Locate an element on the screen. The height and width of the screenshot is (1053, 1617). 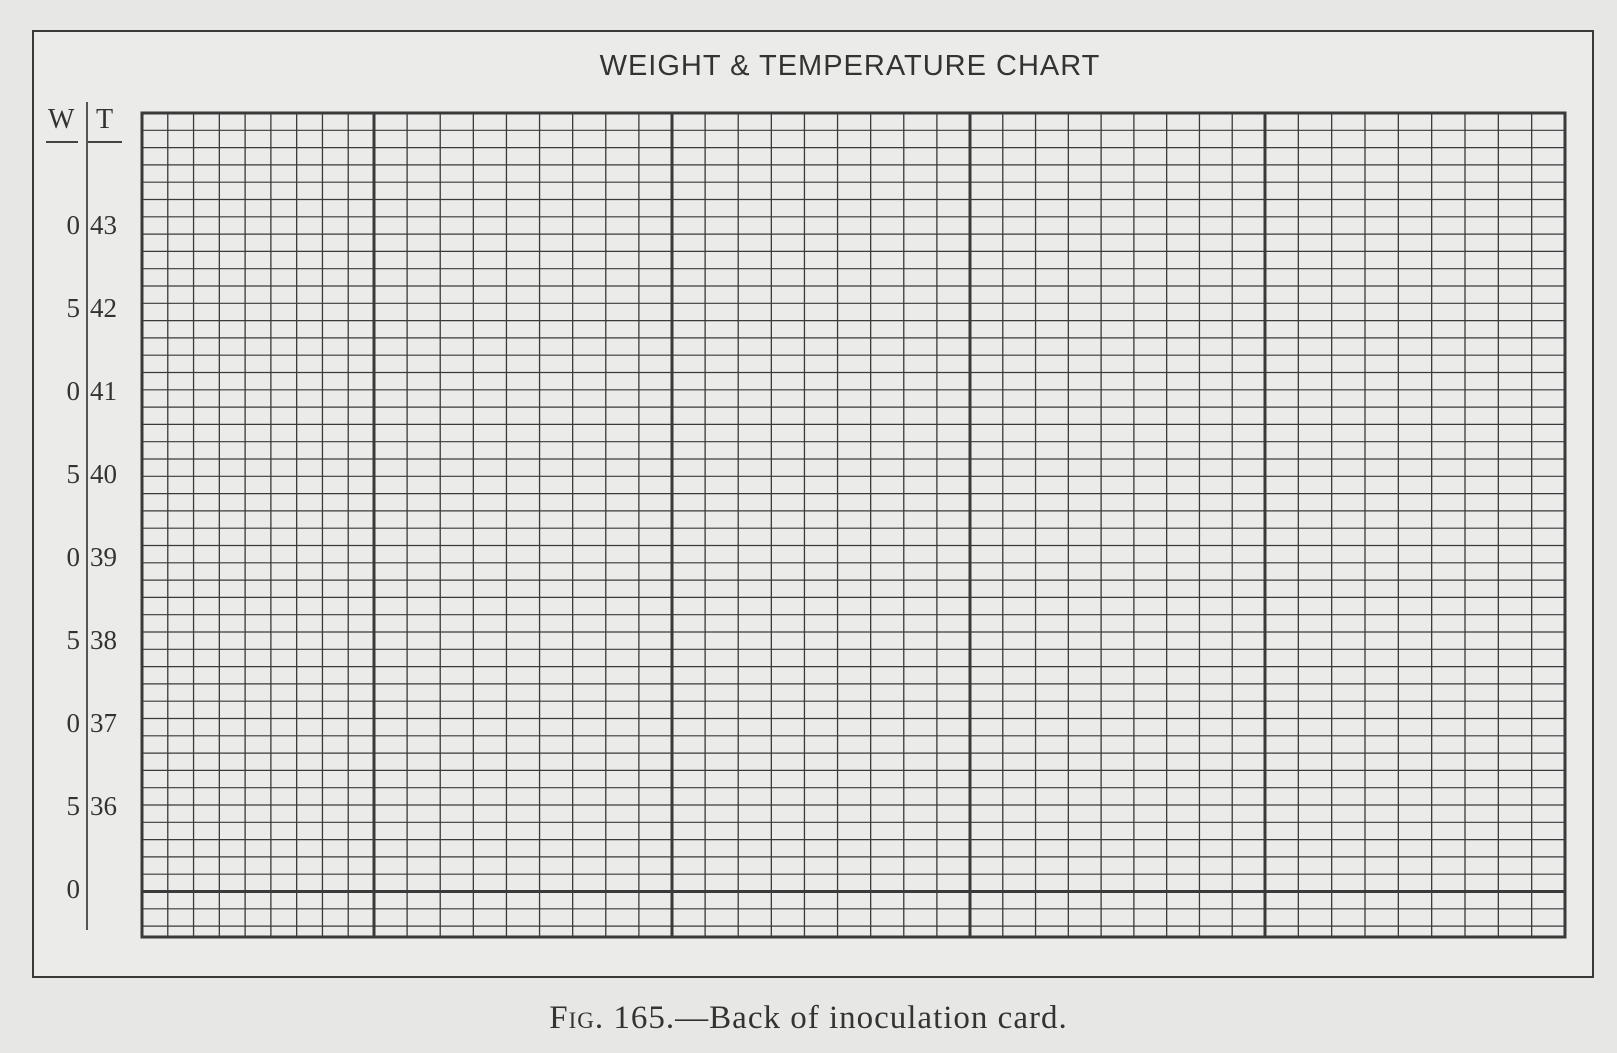
temperature-header-rule is located at coordinates (105, 142).